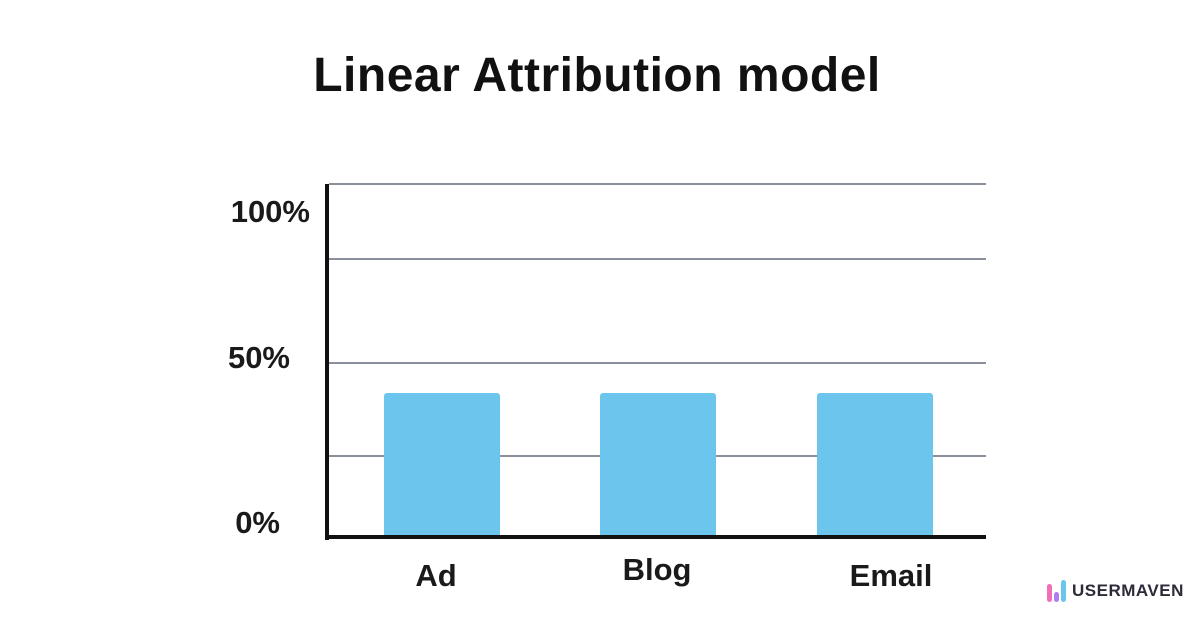  What do you see at coordinates (655, 537) in the screenshot?
I see `x-axis` at bounding box center [655, 537].